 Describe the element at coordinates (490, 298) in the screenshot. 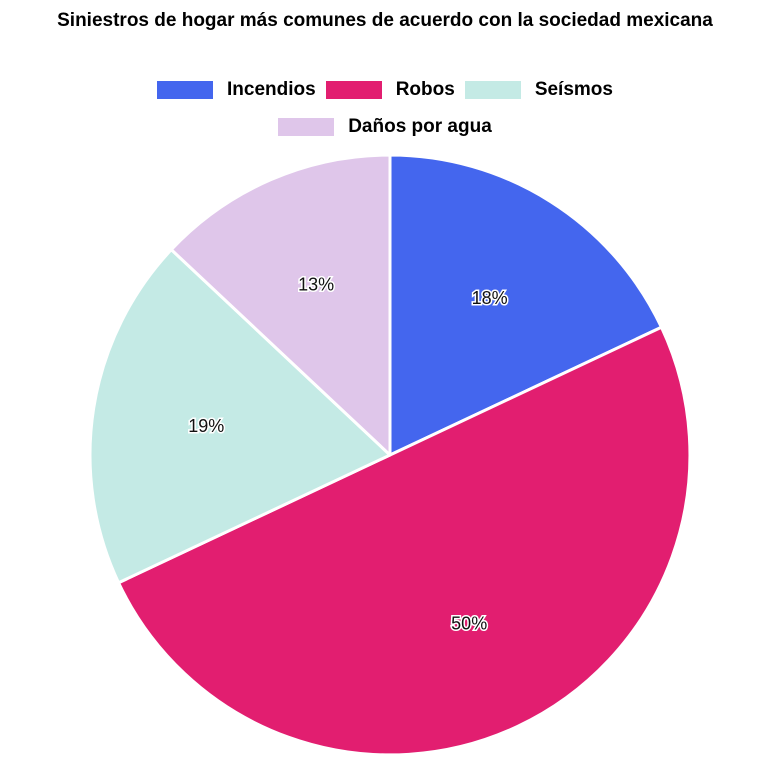

I see `slice-incendios-label: 18%` at that location.